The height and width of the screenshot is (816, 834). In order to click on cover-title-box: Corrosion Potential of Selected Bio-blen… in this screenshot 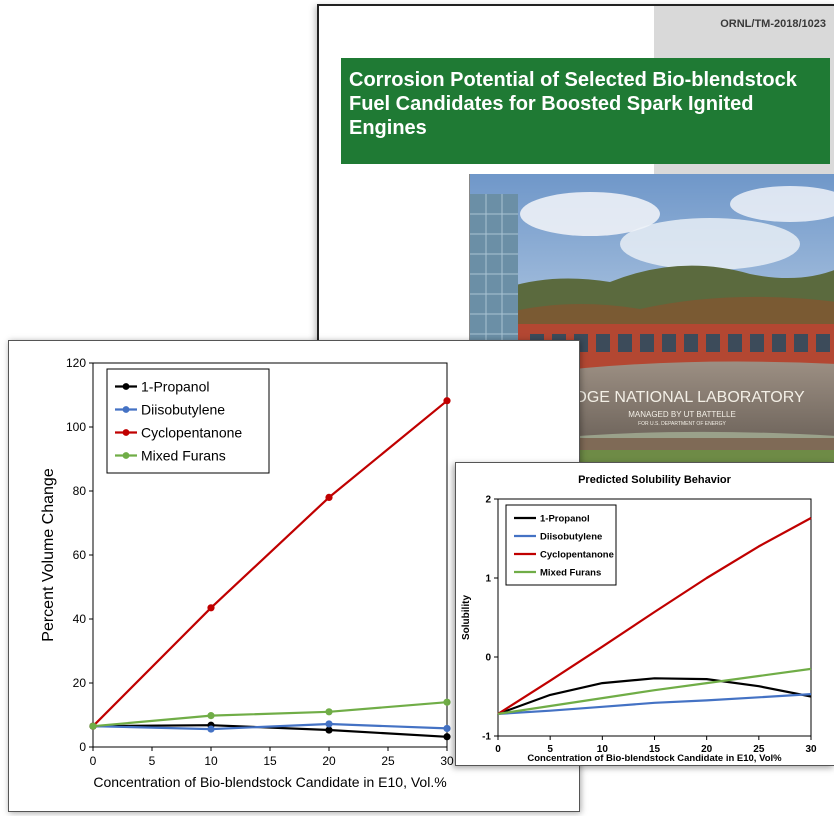, I will do `click(585, 111)`.